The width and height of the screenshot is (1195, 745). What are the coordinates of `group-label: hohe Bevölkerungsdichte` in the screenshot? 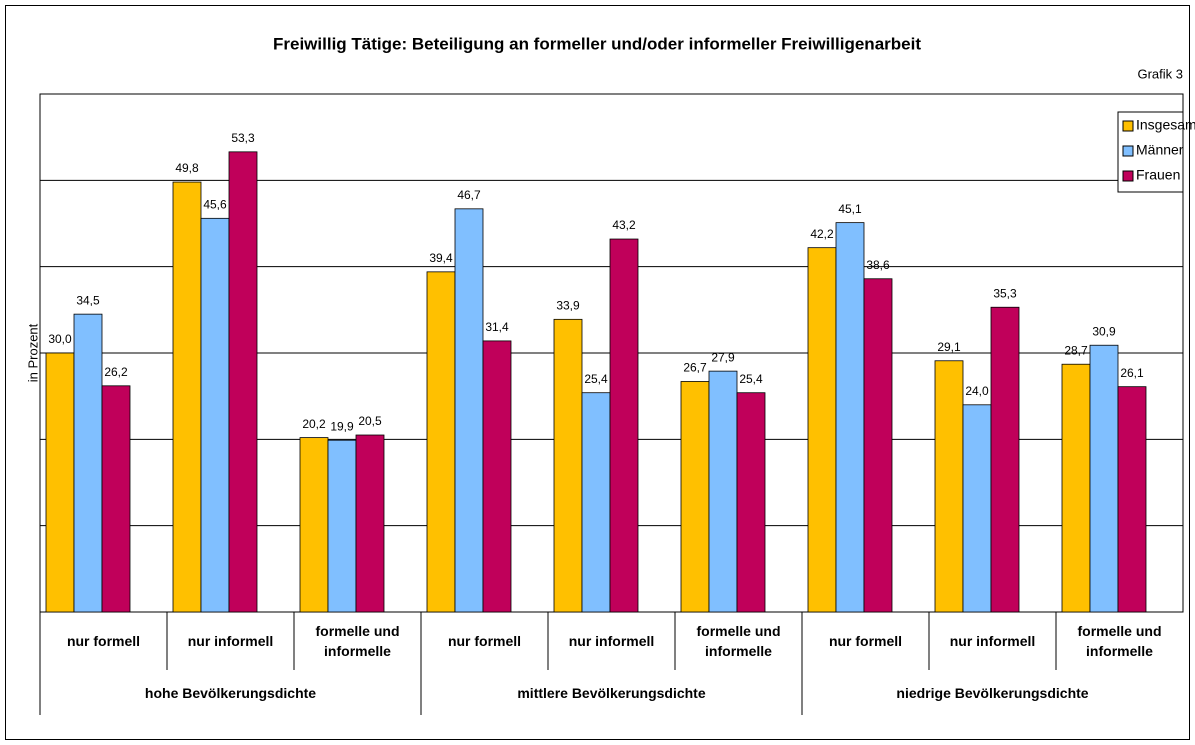 It's located at (230, 692).